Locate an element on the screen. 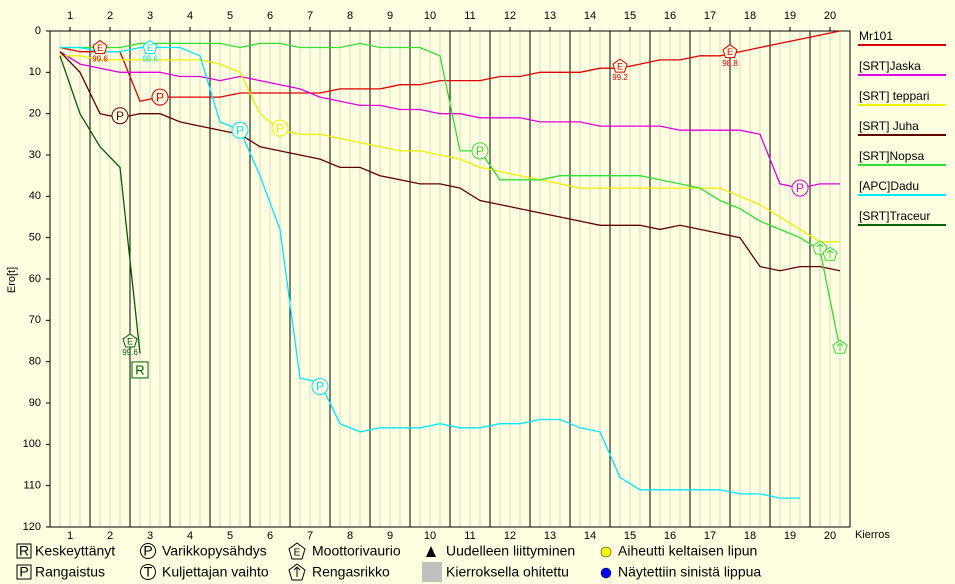 This screenshot has width=955, height=584. annotation-label: 99.6 is located at coordinates (150, 59).